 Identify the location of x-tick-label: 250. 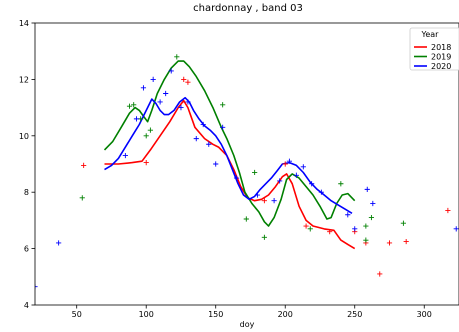
(354, 314).